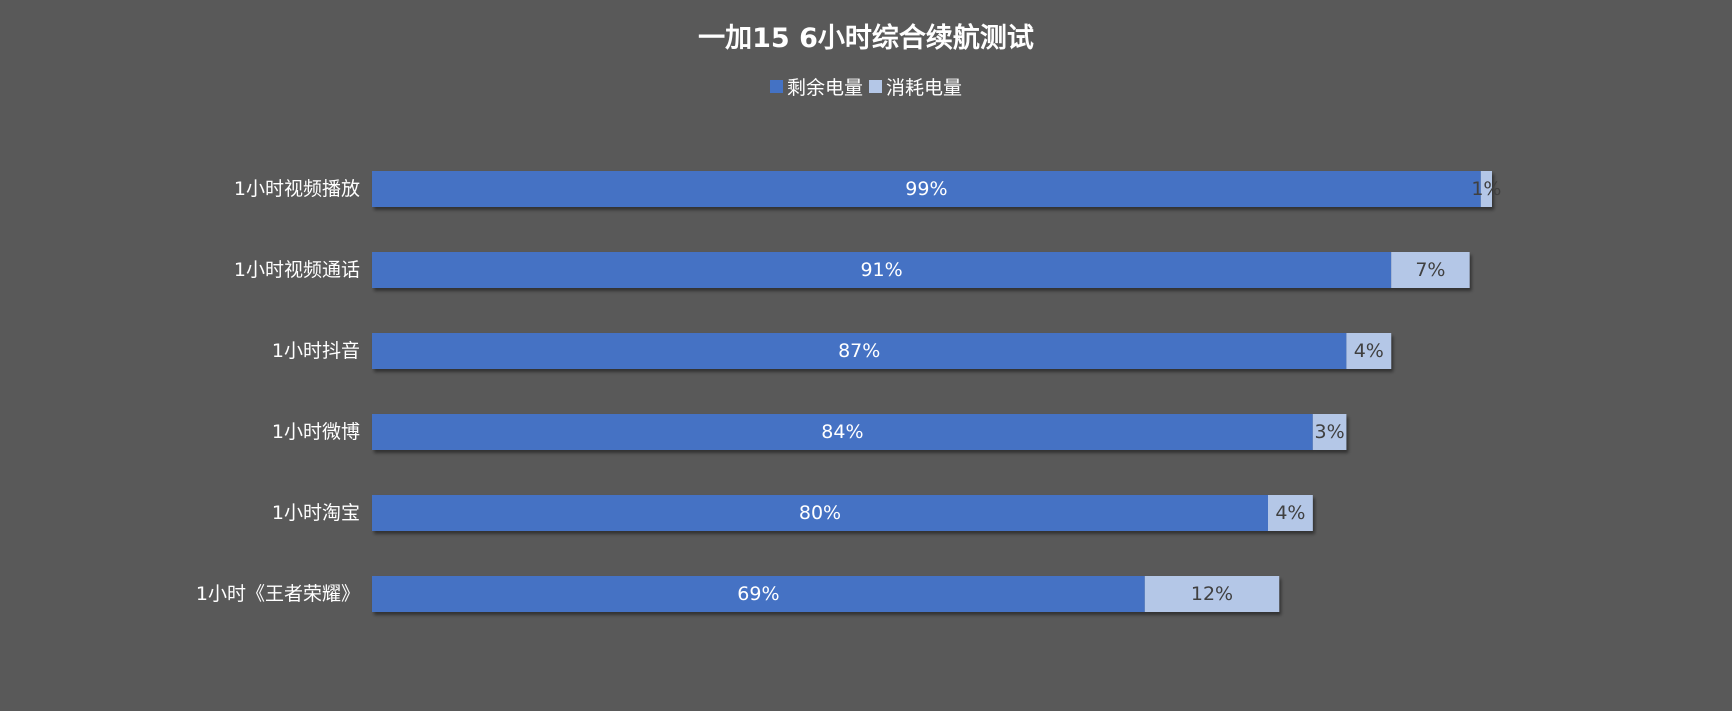 This screenshot has width=1732, height=711. What do you see at coordinates (824, 88) in the screenshot?
I see `legend-label-remaining: 剩余电量` at bounding box center [824, 88].